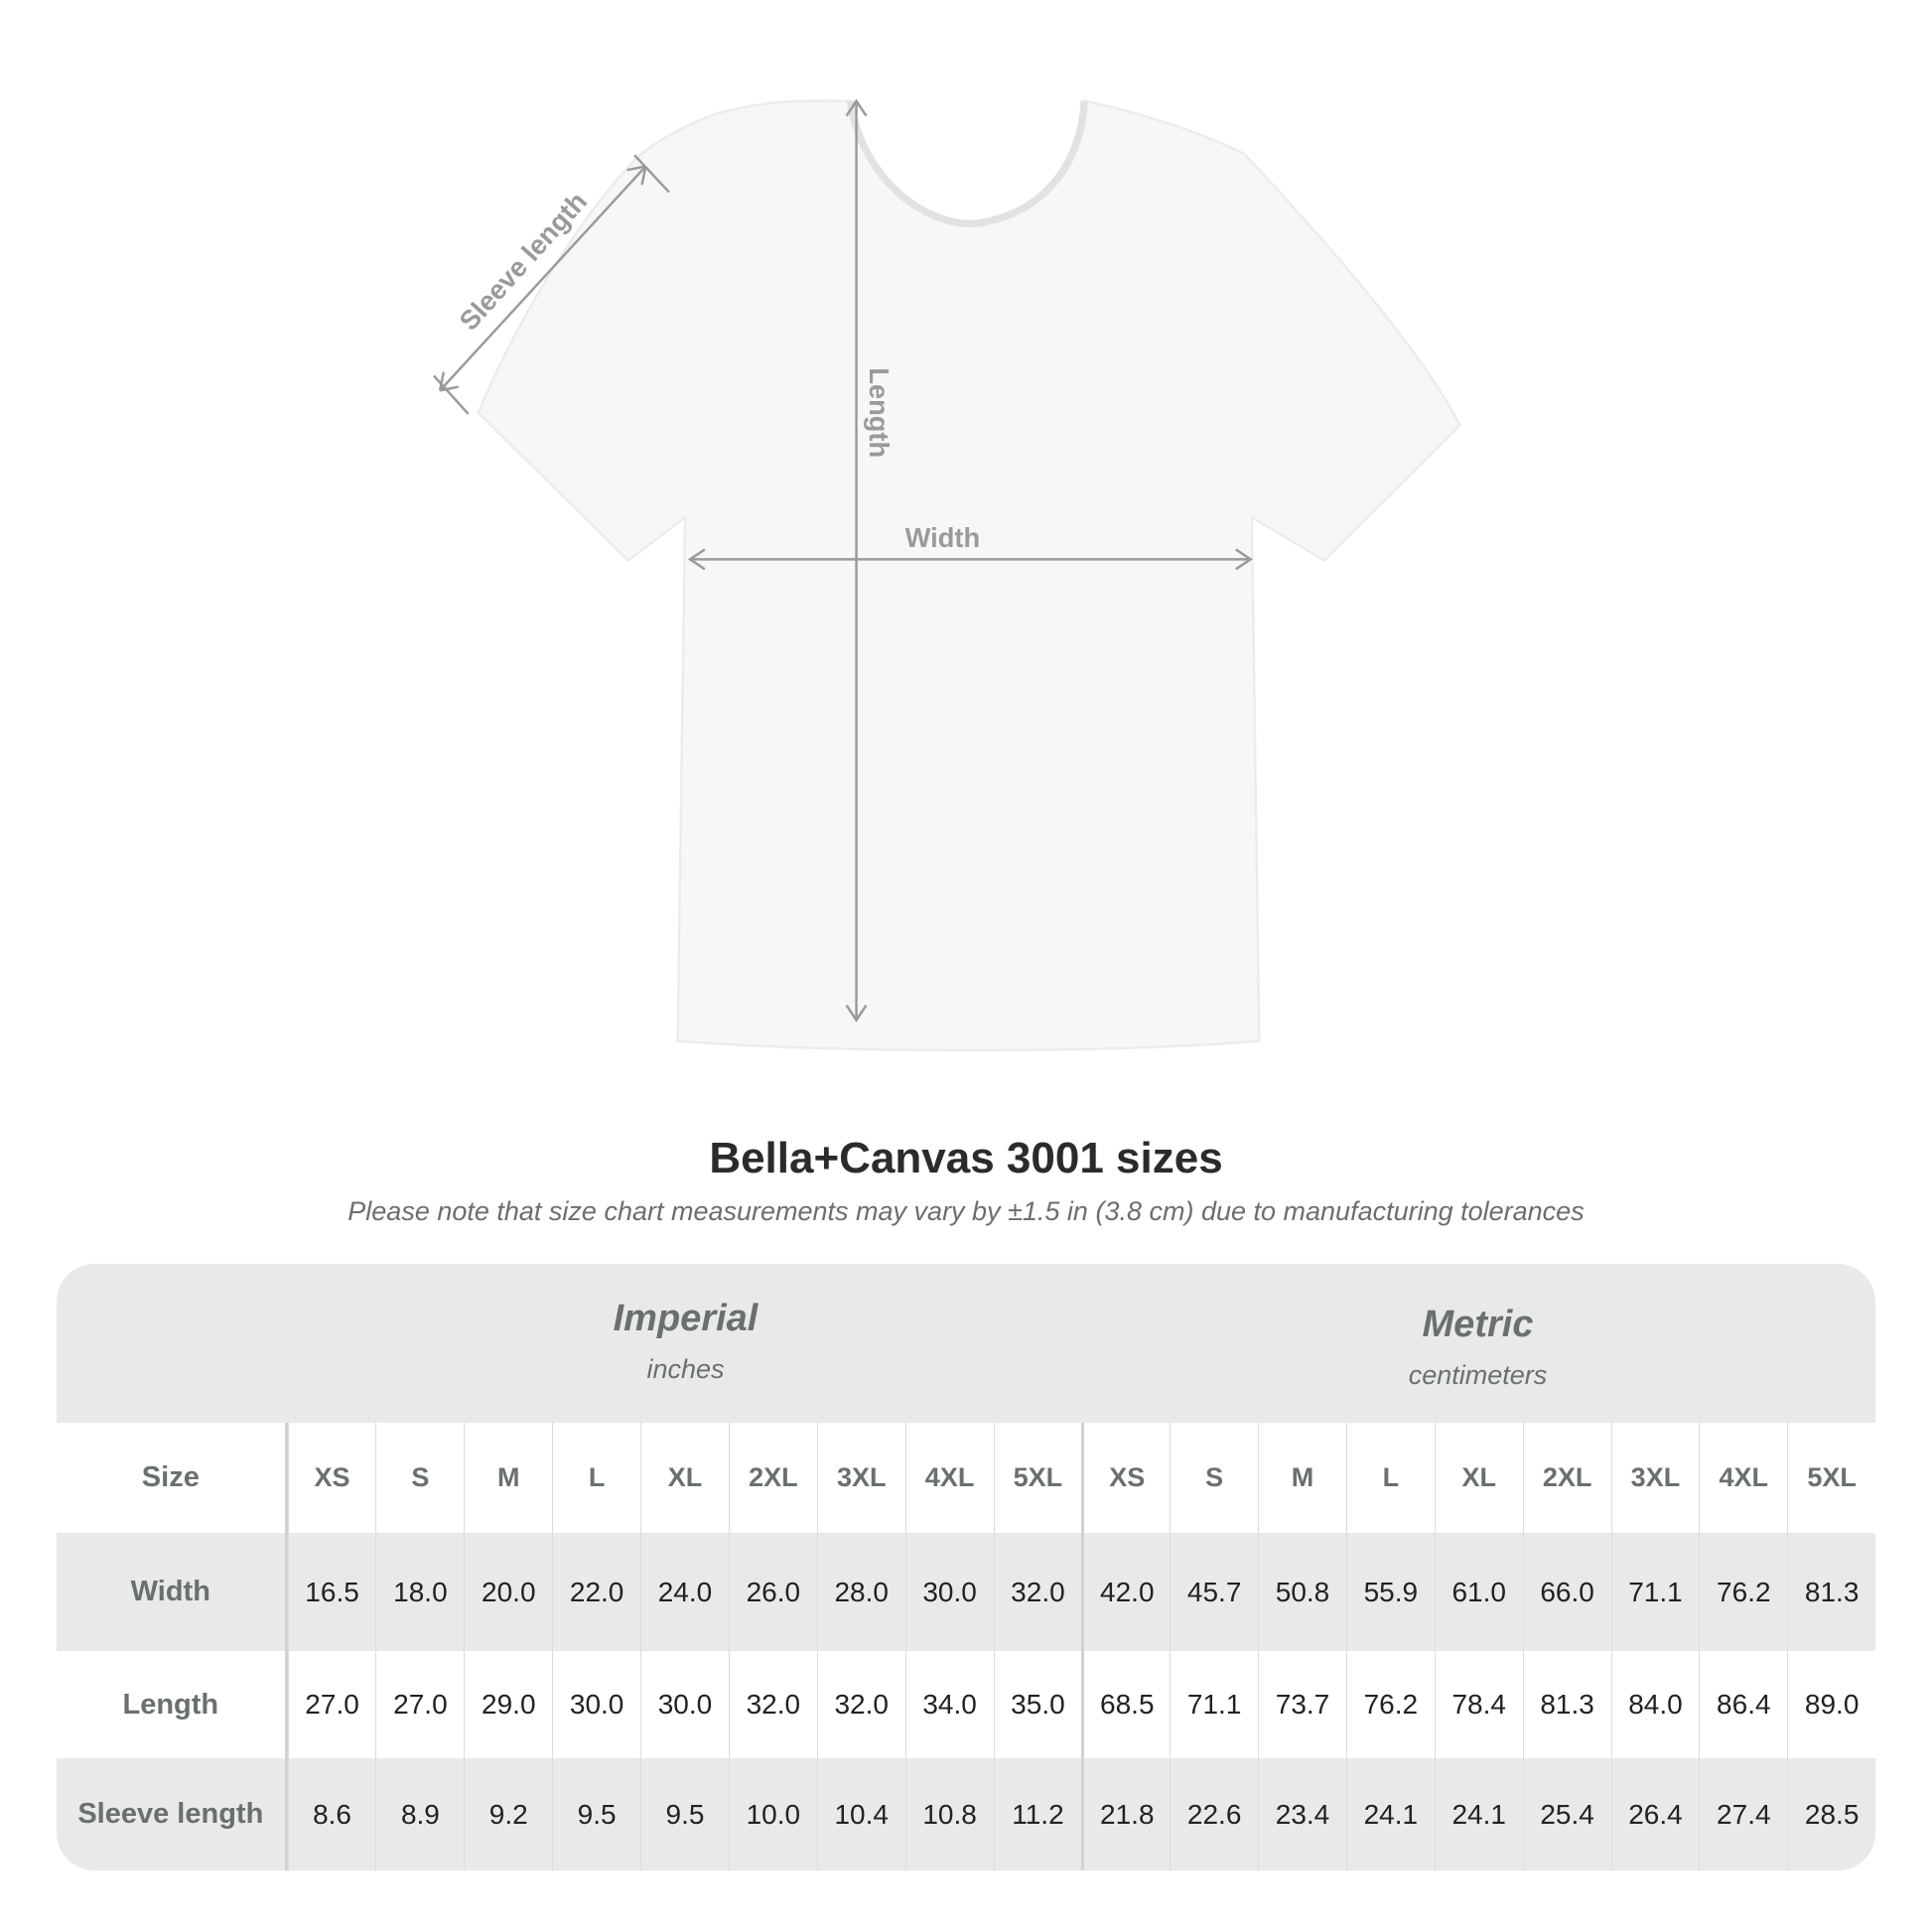 This screenshot has height=1932, width=1932. What do you see at coordinates (1655, 1705) in the screenshot?
I see `metric-value-cell: 84.0` at bounding box center [1655, 1705].